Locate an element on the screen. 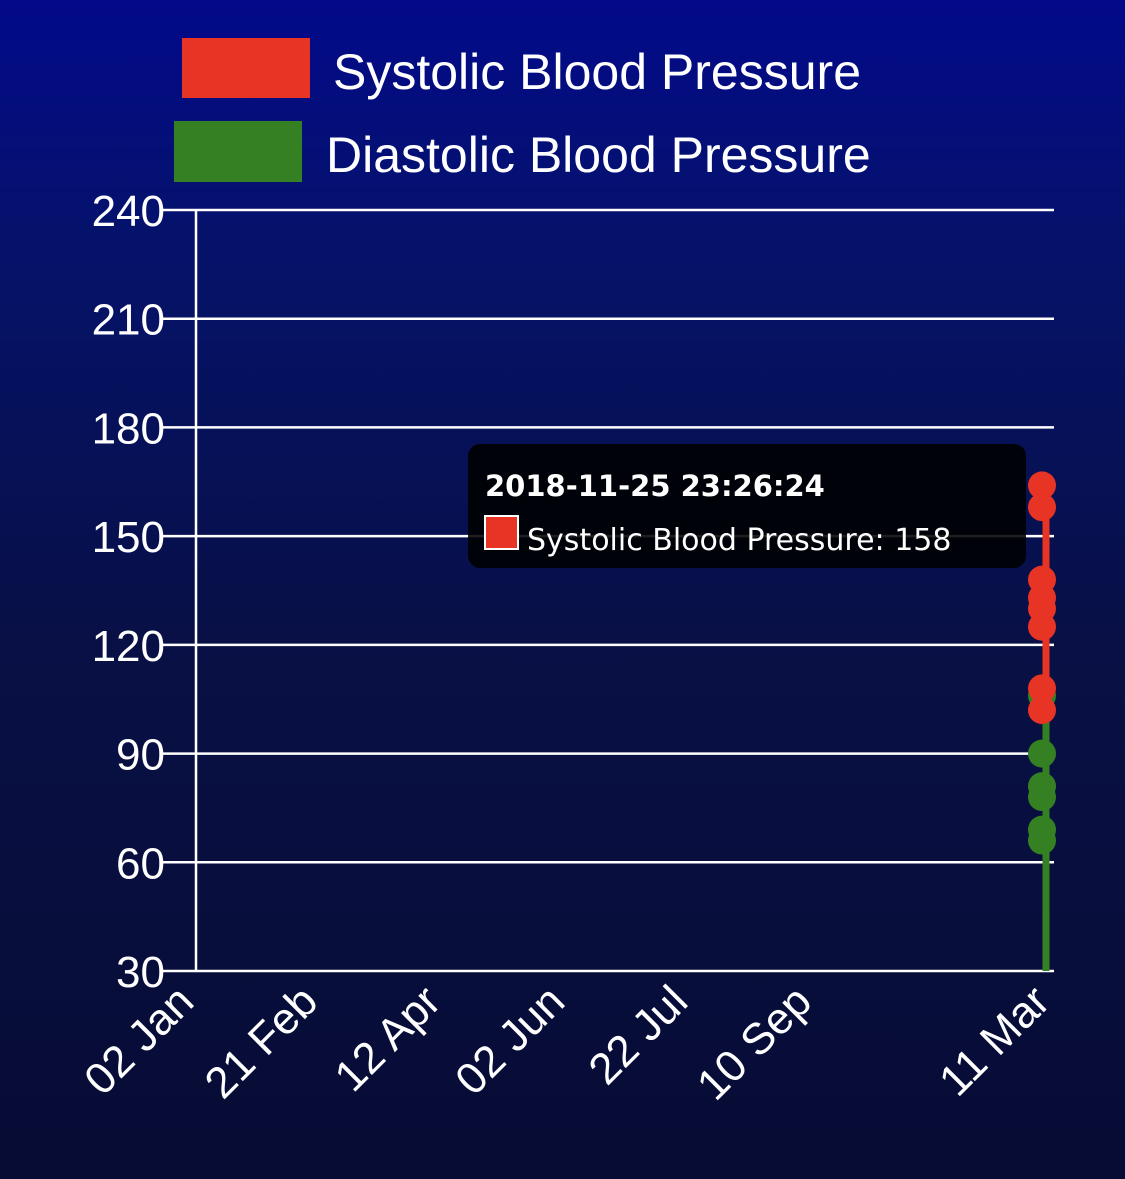 This screenshot has height=1179, width=1125. legend-swatch-systolic is located at coordinates (246, 68).